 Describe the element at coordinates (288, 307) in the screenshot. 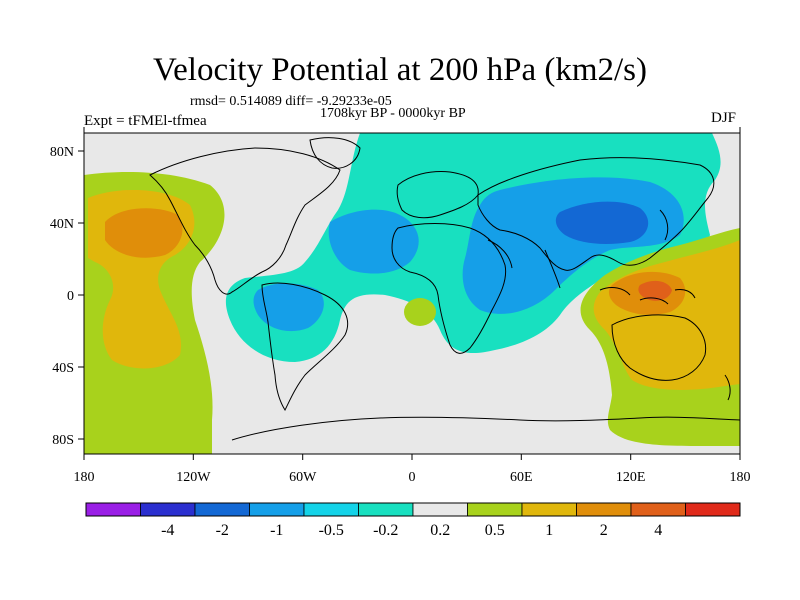

I see `moderate-negative-core-south-america` at that location.